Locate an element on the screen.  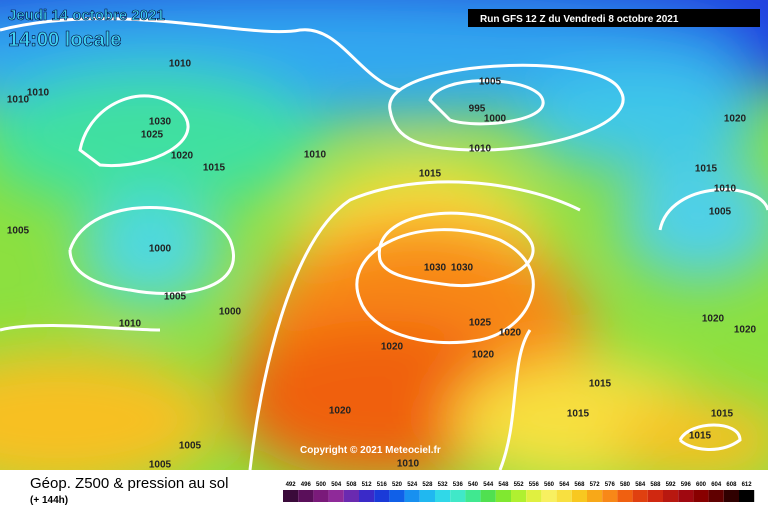
legend-tick: 512 is located at coordinates (367, 485).